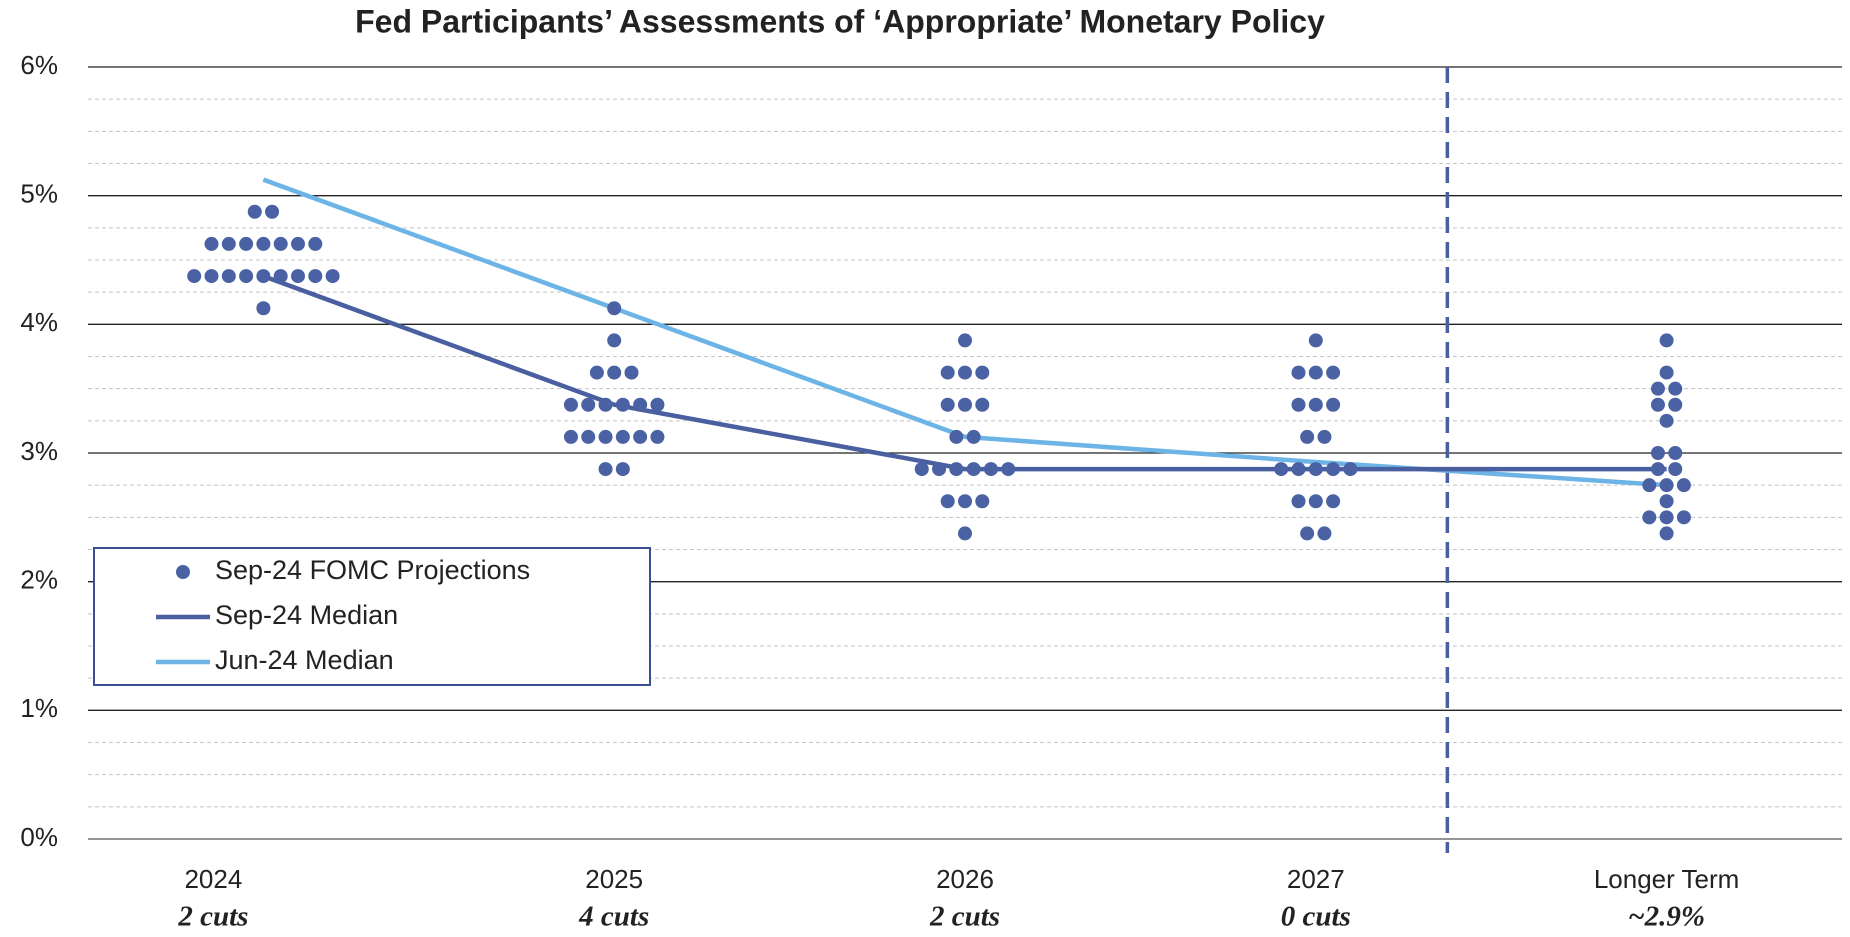 The width and height of the screenshot is (1850, 937). Describe the element at coordinates (183, 572) in the screenshot. I see `legend-marker` at that location.